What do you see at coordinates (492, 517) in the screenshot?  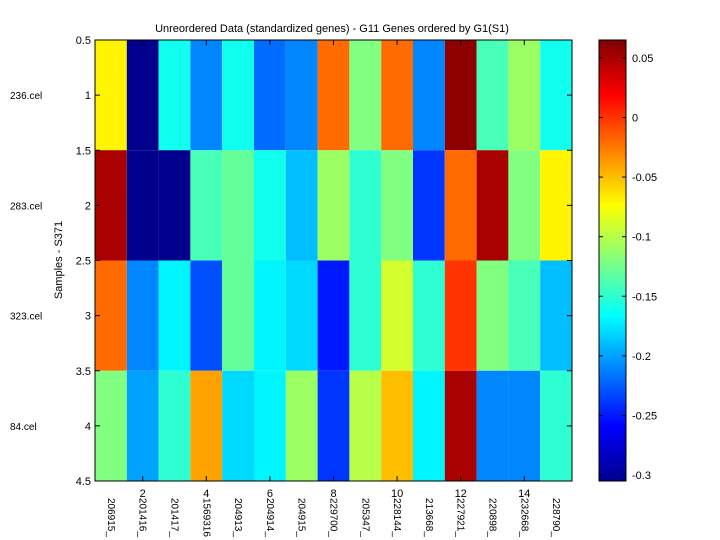 I see `column-label: 220898_` at bounding box center [492, 517].